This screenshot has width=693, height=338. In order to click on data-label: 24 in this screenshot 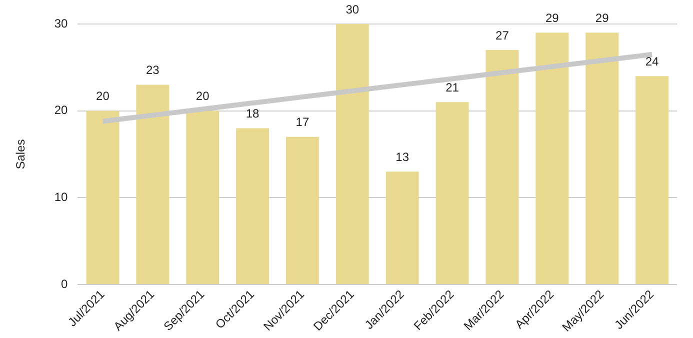, I will do `click(652, 61)`.